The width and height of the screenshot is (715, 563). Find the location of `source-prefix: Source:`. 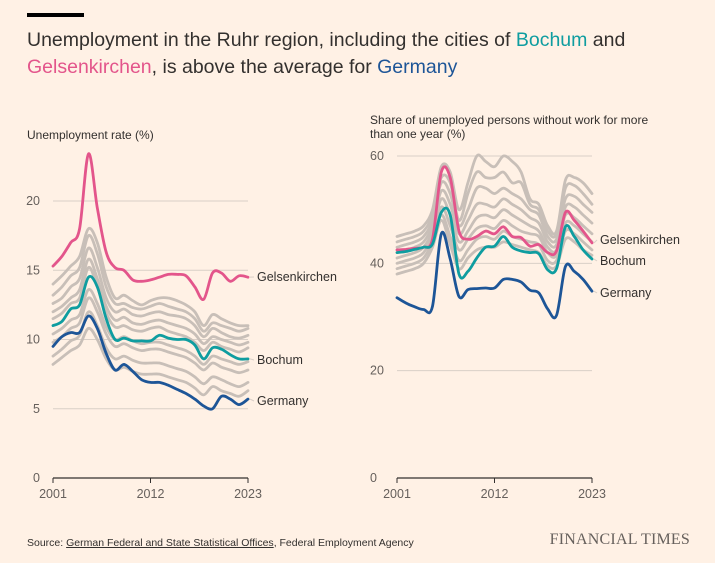

source-prefix: Source: is located at coordinates (47, 543).